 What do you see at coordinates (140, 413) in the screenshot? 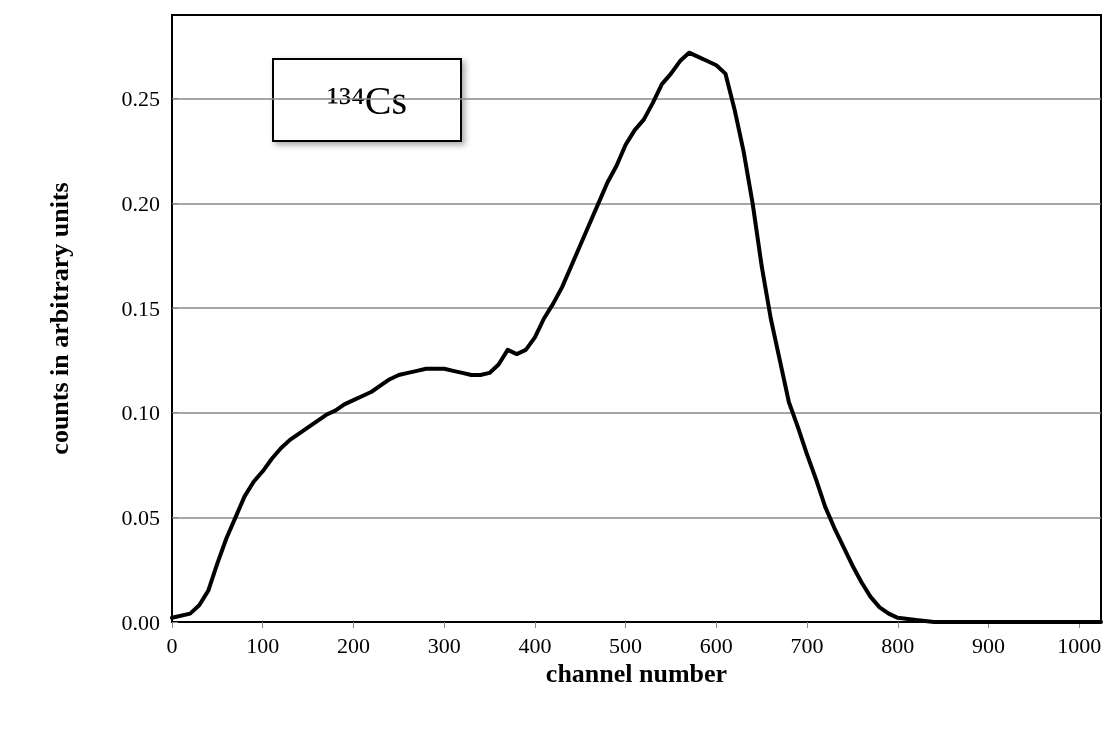
I see `y-tick-label: 0.10` at bounding box center [140, 413].